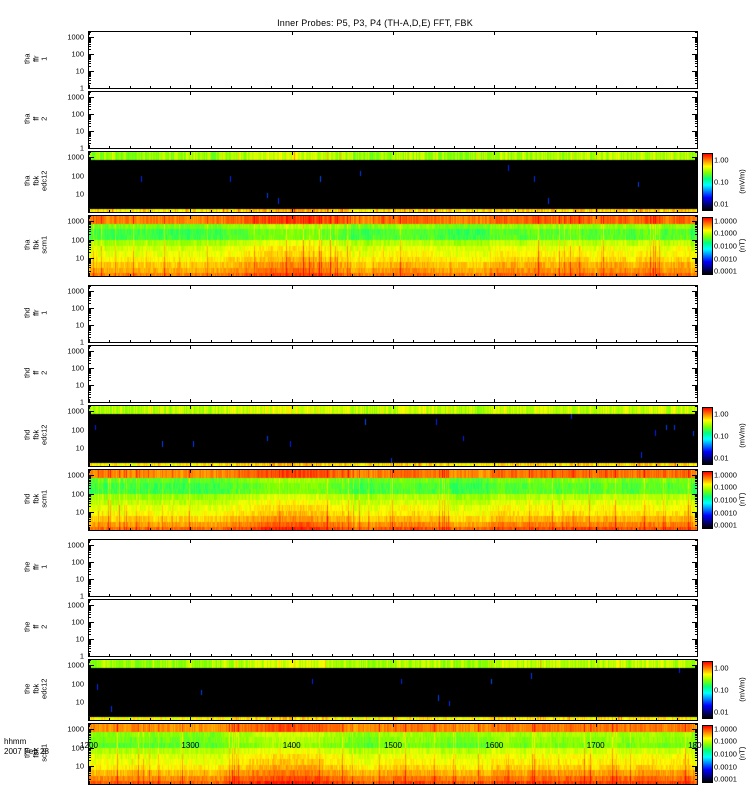  I want to click on panel-tha-fbk-scm1, so click(393, 246).